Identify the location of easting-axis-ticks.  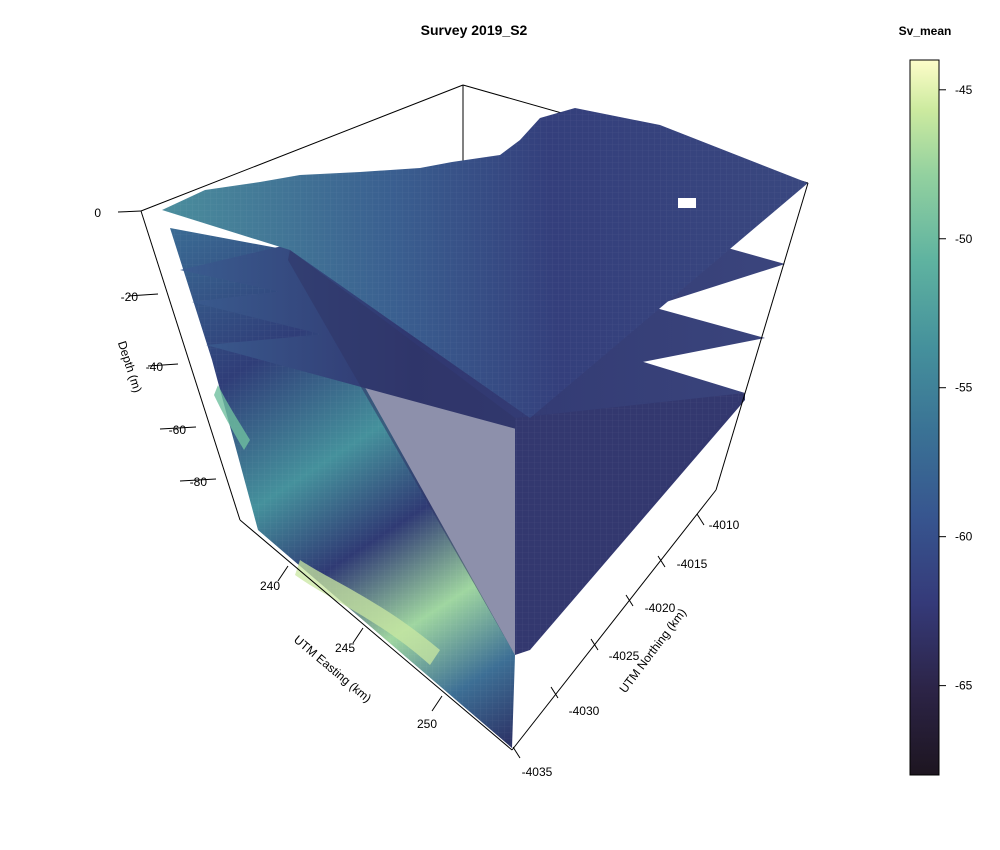
(360, 638).